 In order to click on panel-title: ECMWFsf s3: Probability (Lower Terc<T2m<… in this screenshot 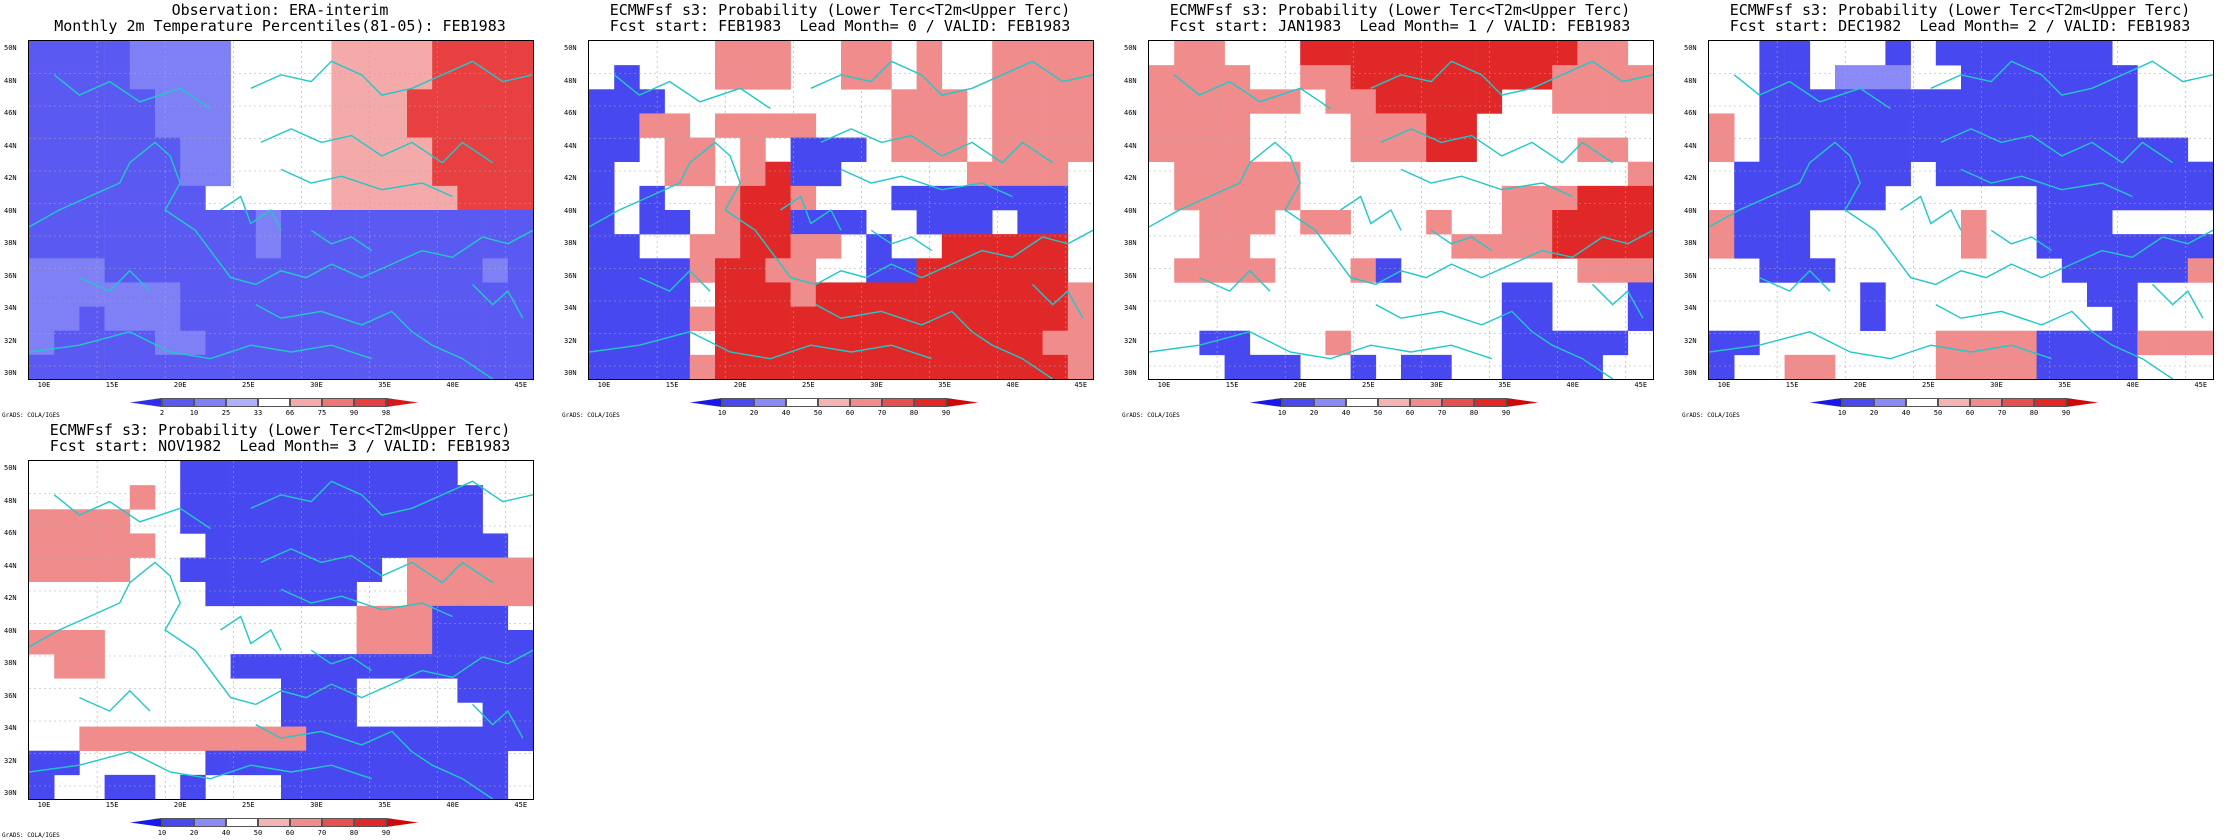, I will do `click(840, 10)`.